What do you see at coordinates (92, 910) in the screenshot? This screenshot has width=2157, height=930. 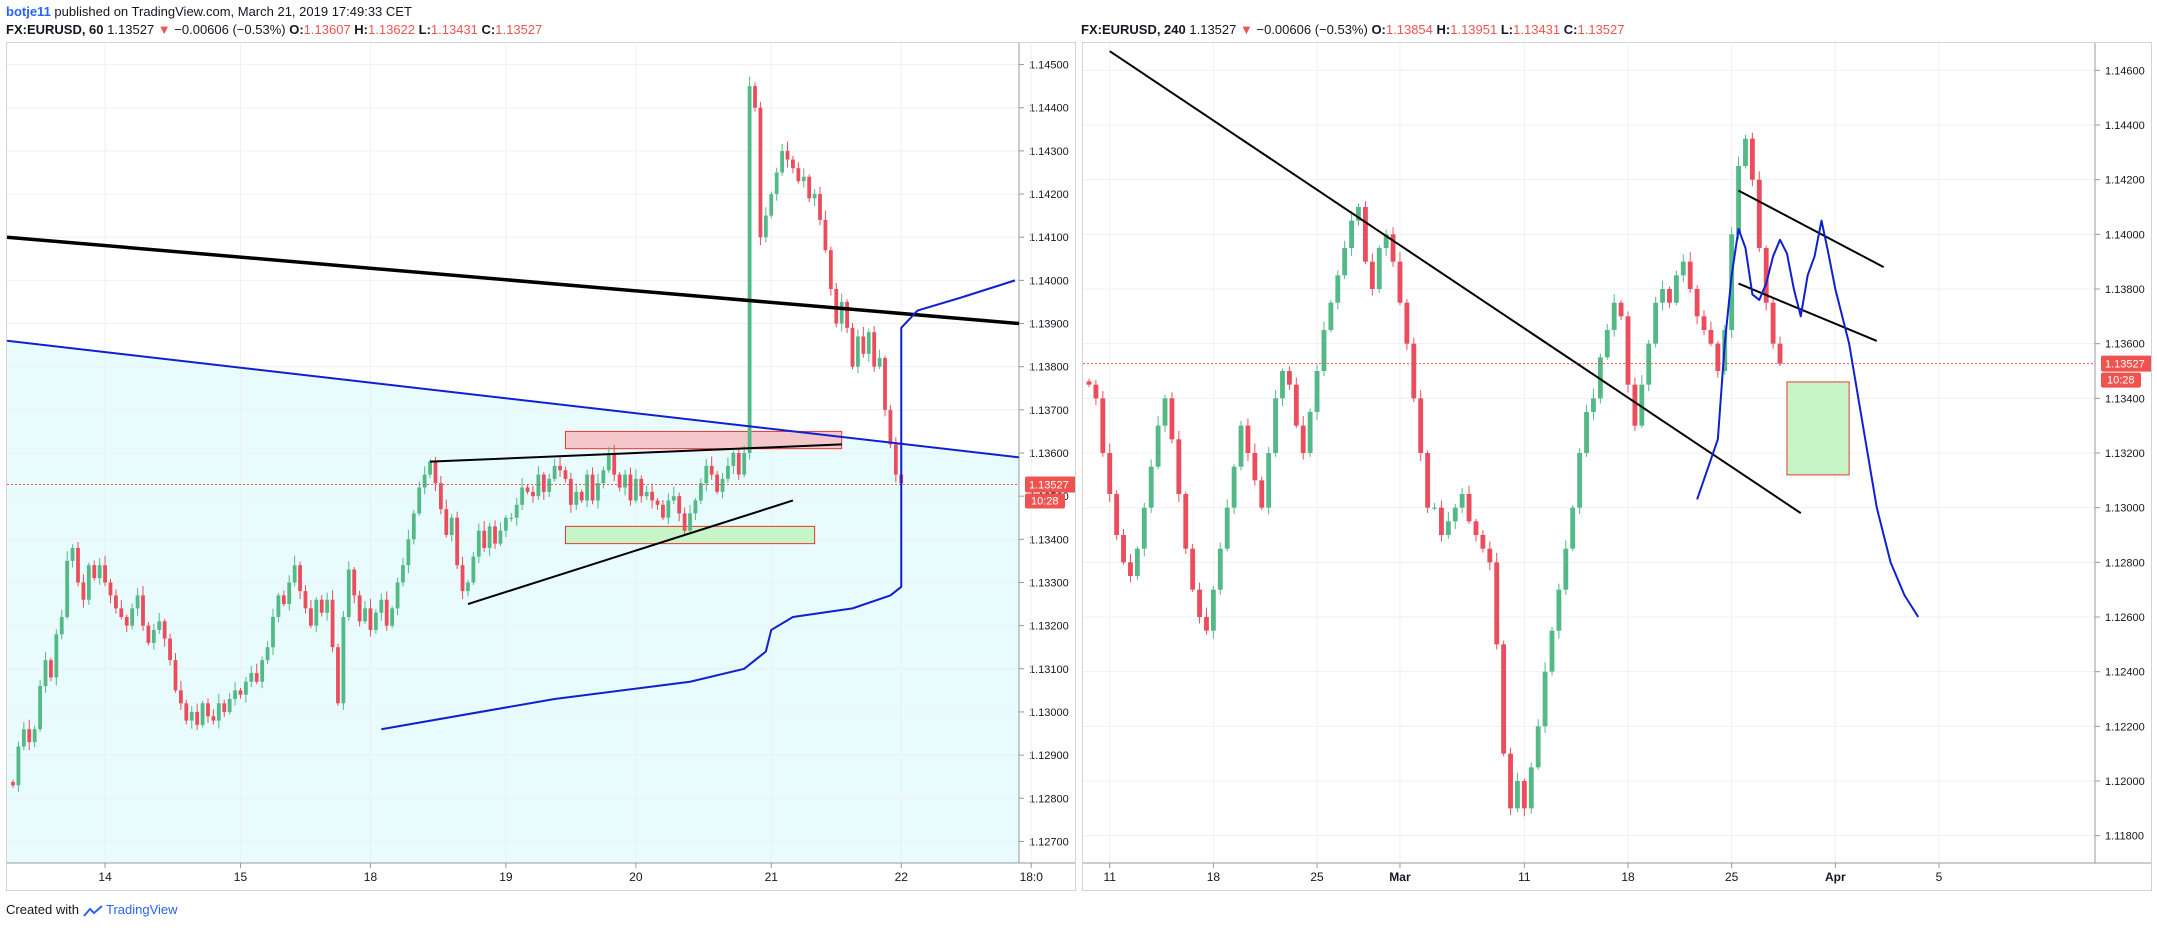 I see `tradingview-logo-icon` at bounding box center [92, 910].